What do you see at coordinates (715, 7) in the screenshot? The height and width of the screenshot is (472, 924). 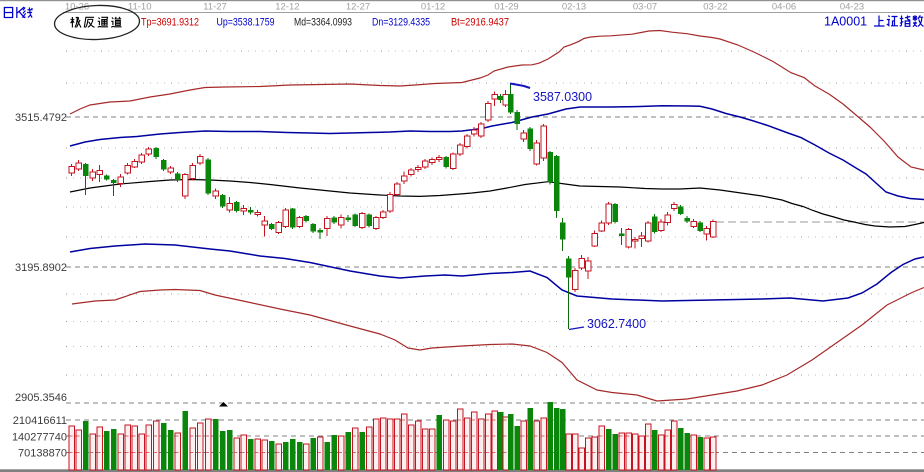 I see `svg-text: 03-22` at bounding box center [715, 7].